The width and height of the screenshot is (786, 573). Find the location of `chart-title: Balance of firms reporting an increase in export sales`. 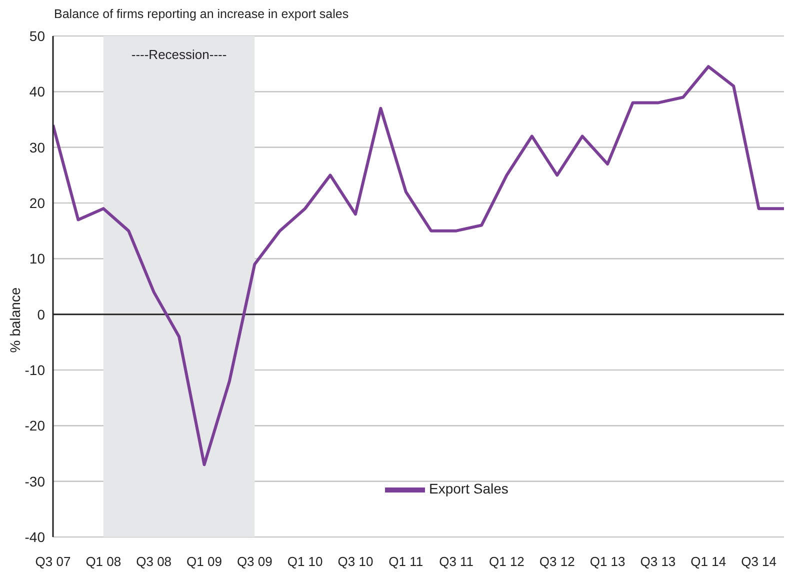

chart-title: Balance of firms reporting an increase in export sales is located at coordinates (201, 14).